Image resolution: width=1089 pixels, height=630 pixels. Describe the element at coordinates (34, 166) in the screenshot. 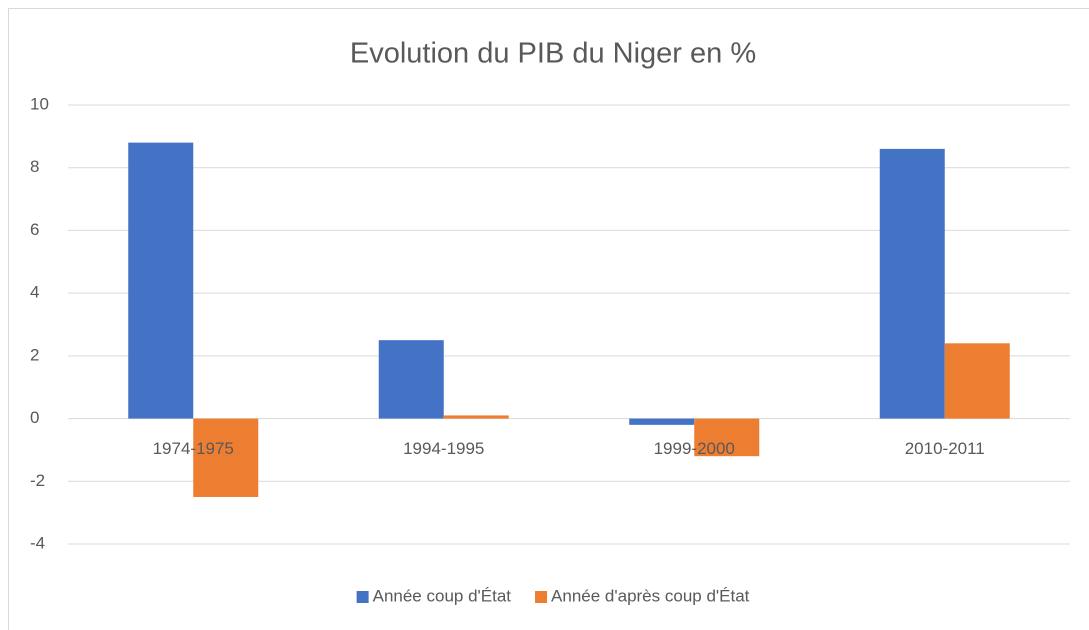

I see `y-tick-label: 8` at that location.